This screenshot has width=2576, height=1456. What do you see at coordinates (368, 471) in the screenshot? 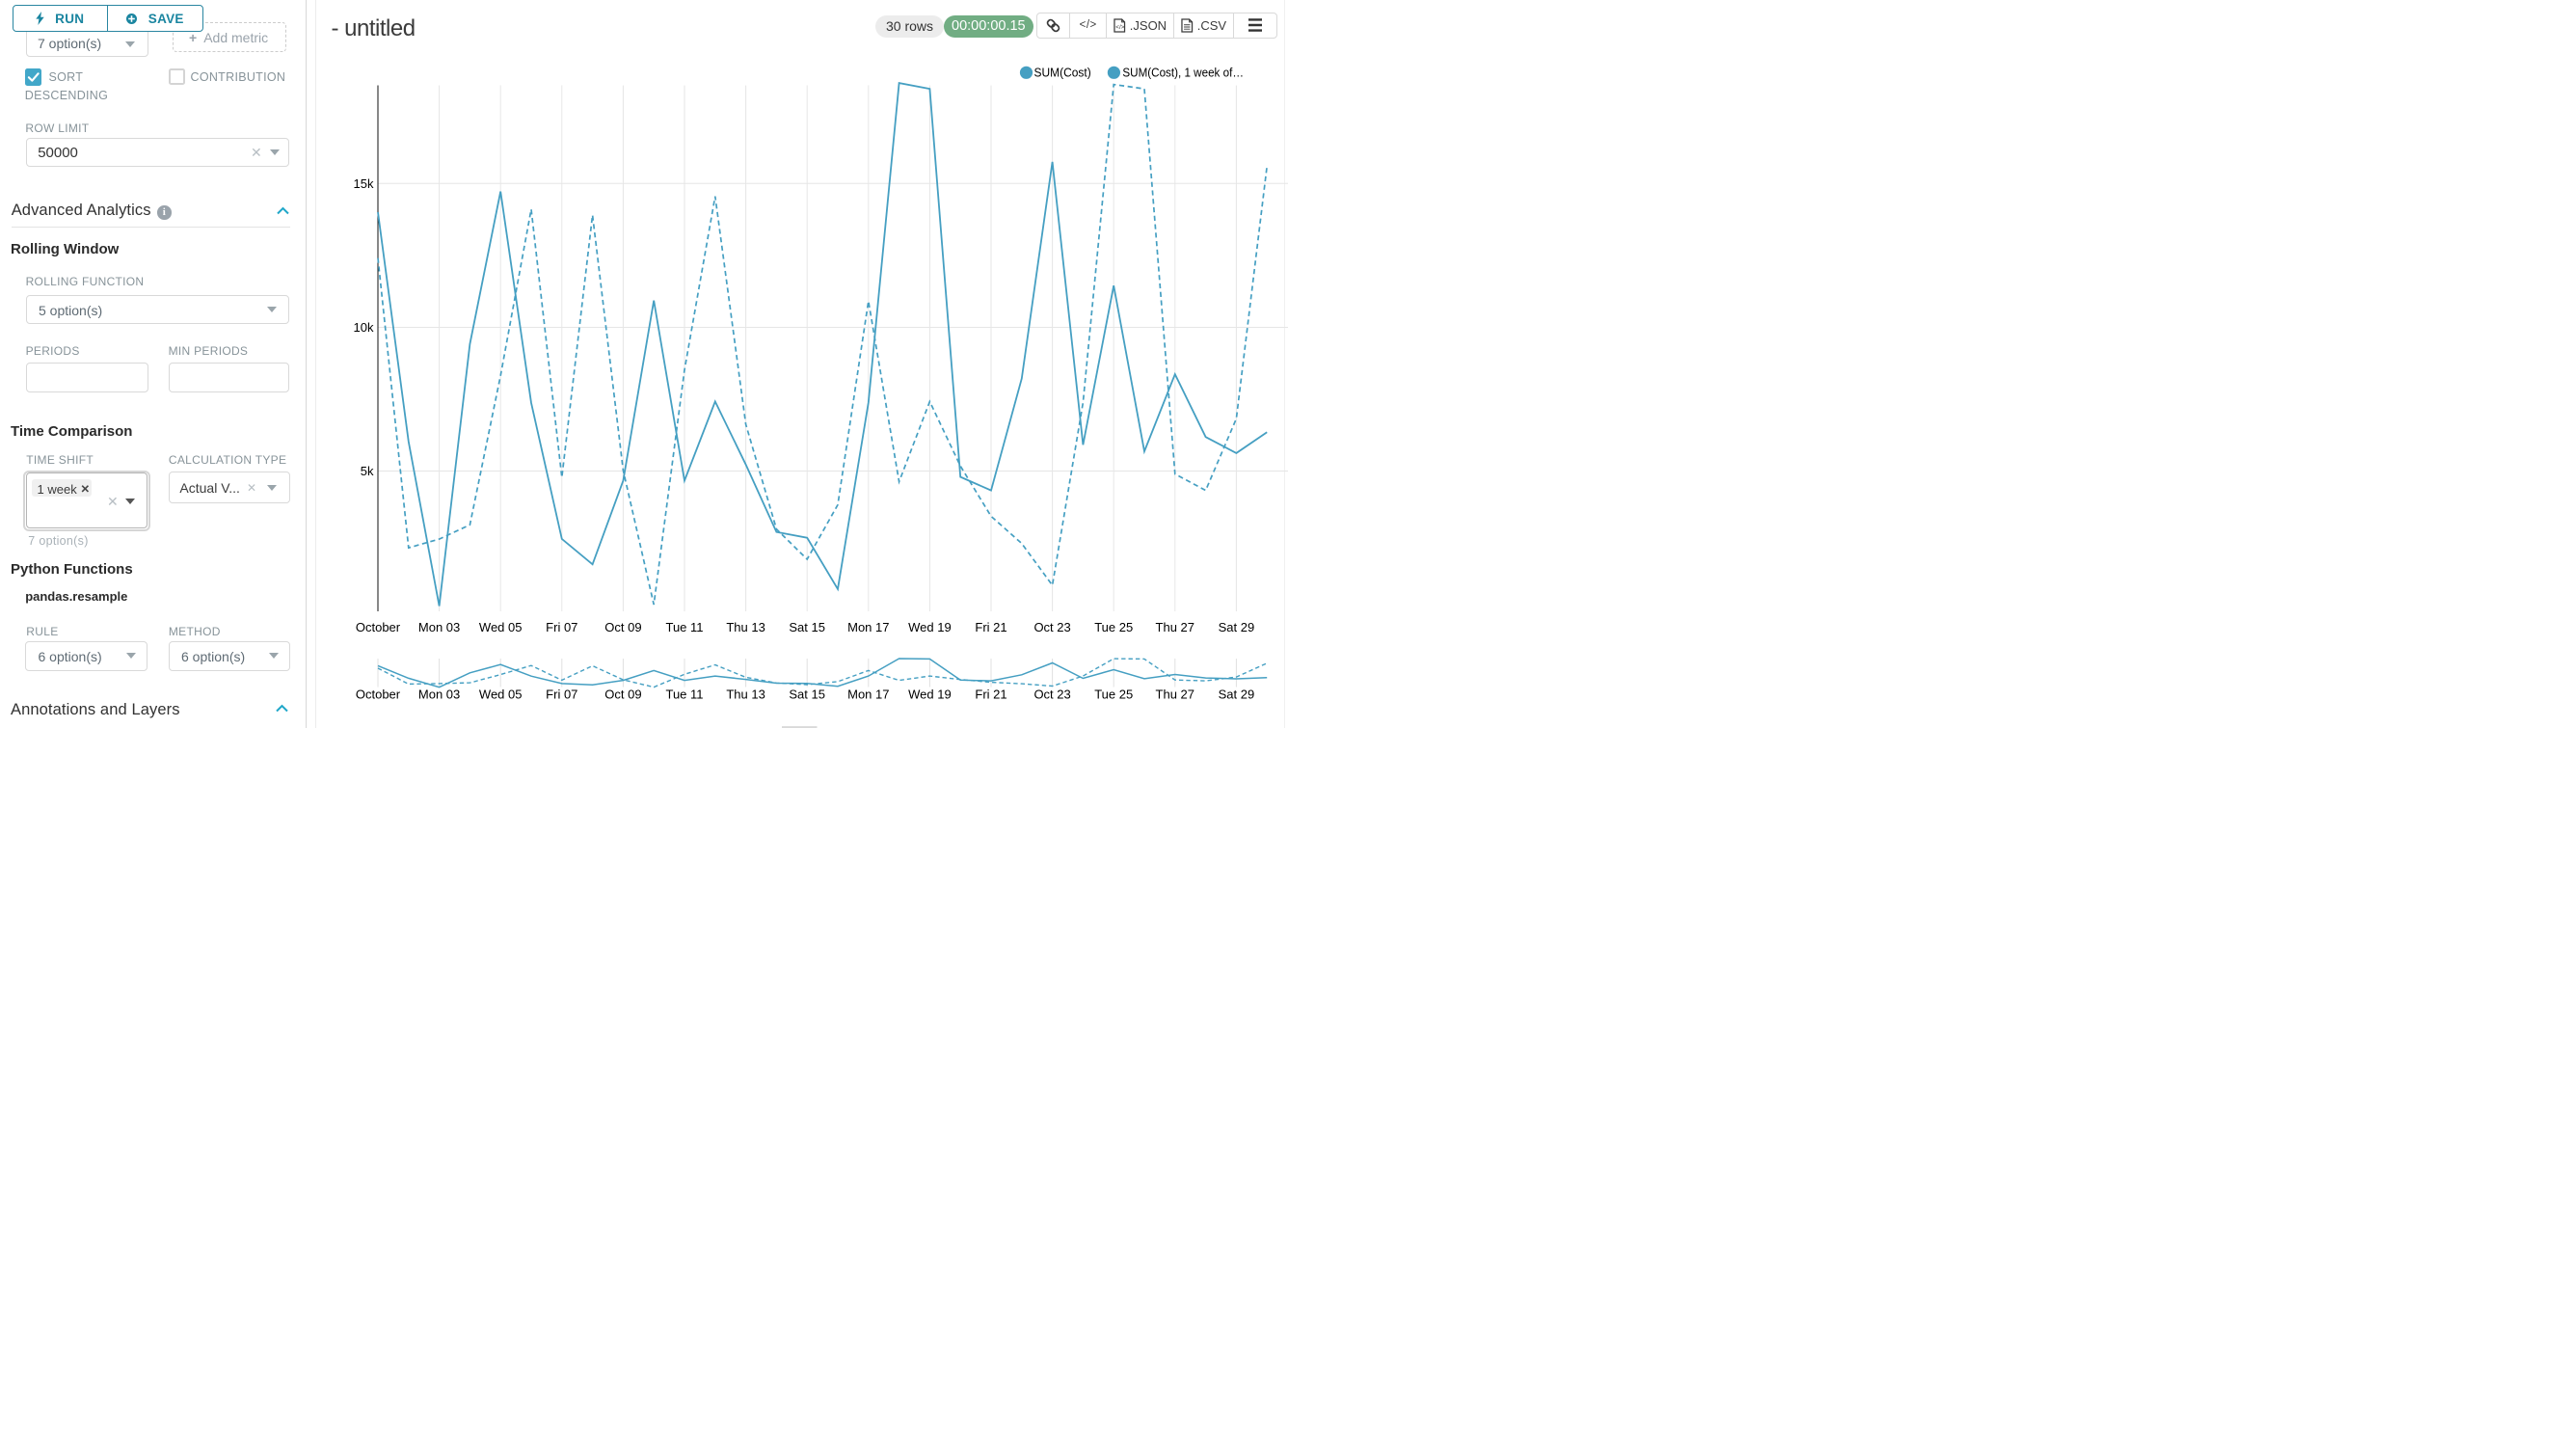
I see `svg-text: 5k` at bounding box center [368, 471].